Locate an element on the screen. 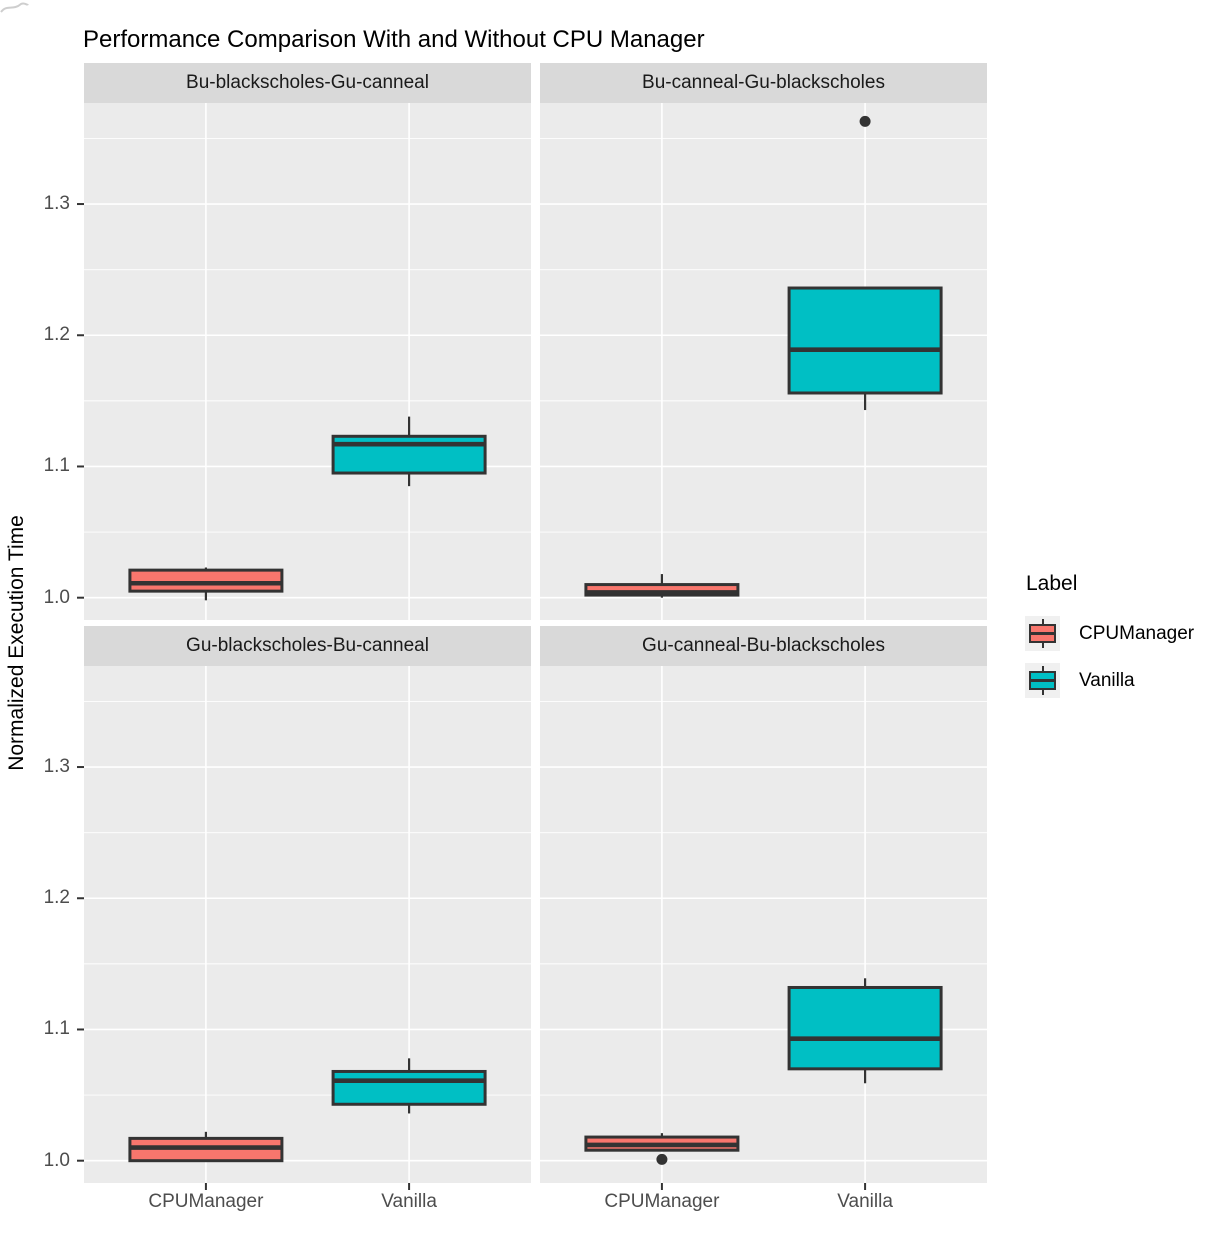 The width and height of the screenshot is (1220, 1238). legend-item-vanilla: Vanilla is located at coordinates (1109, 680).